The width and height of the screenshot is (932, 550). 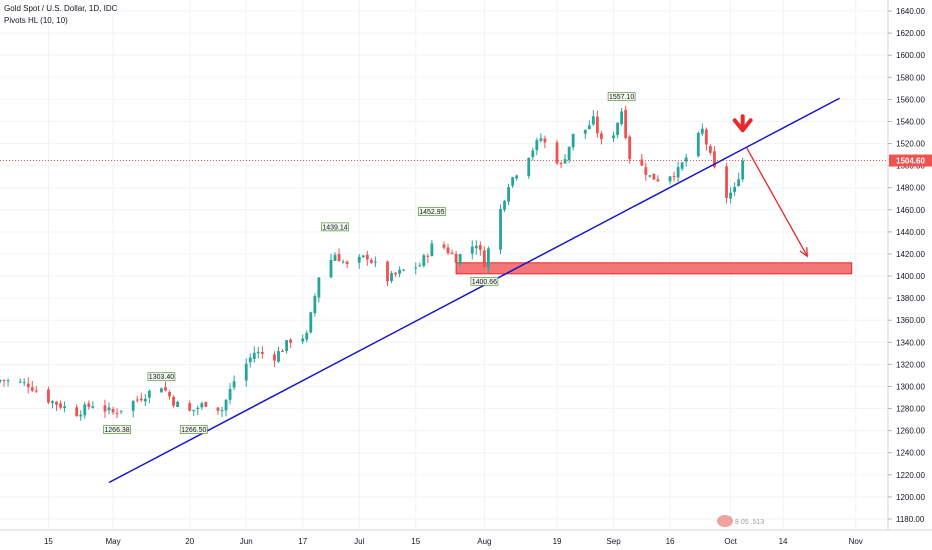 I want to click on tradingview-watermark: 8 05 .513, so click(x=740, y=521).